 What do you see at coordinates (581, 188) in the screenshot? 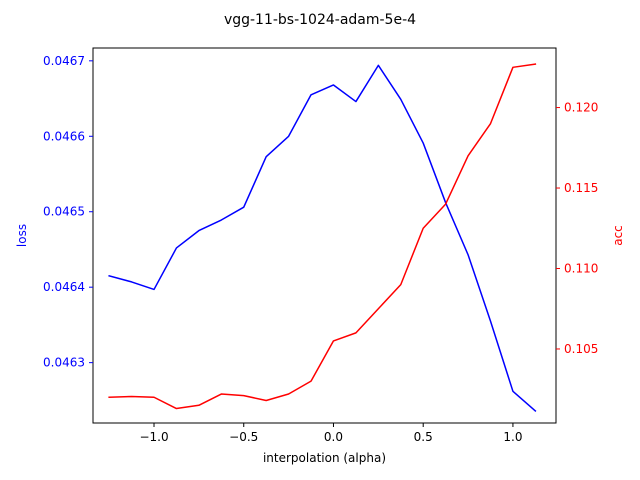
I see `right-y-tick-label: 0.115` at bounding box center [581, 188].